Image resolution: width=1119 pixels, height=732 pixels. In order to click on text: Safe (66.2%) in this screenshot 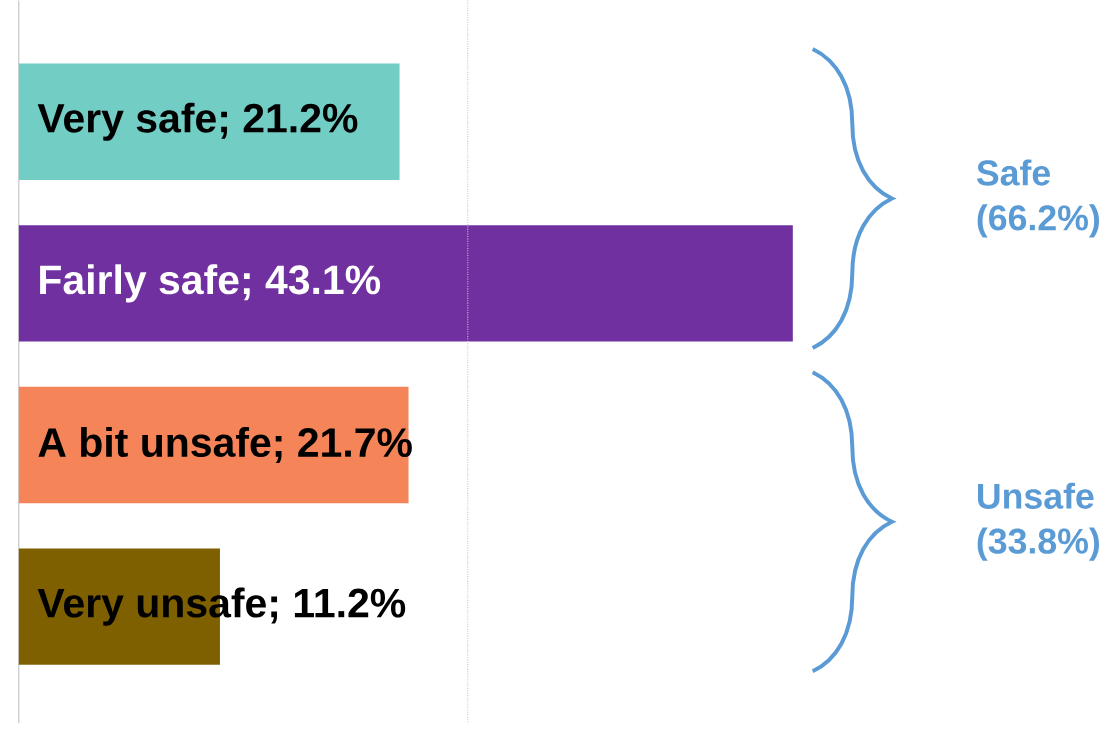, I will do `click(1037, 198)`.